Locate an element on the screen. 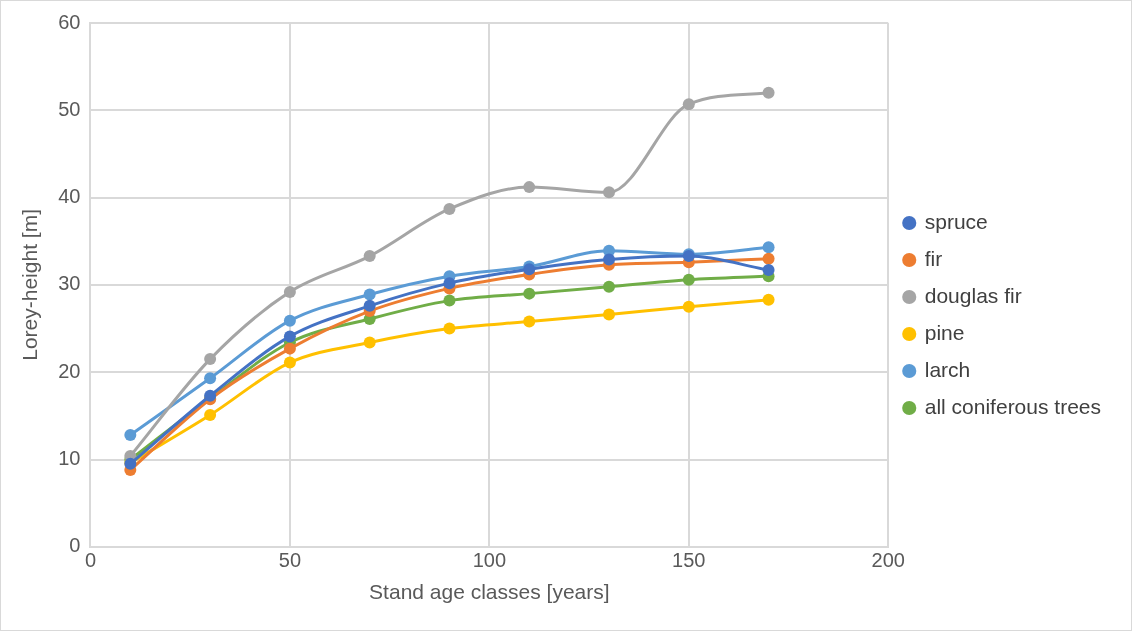 The image size is (1132, 631). y-tick-label: 60 is located at coordinates (69, 21).